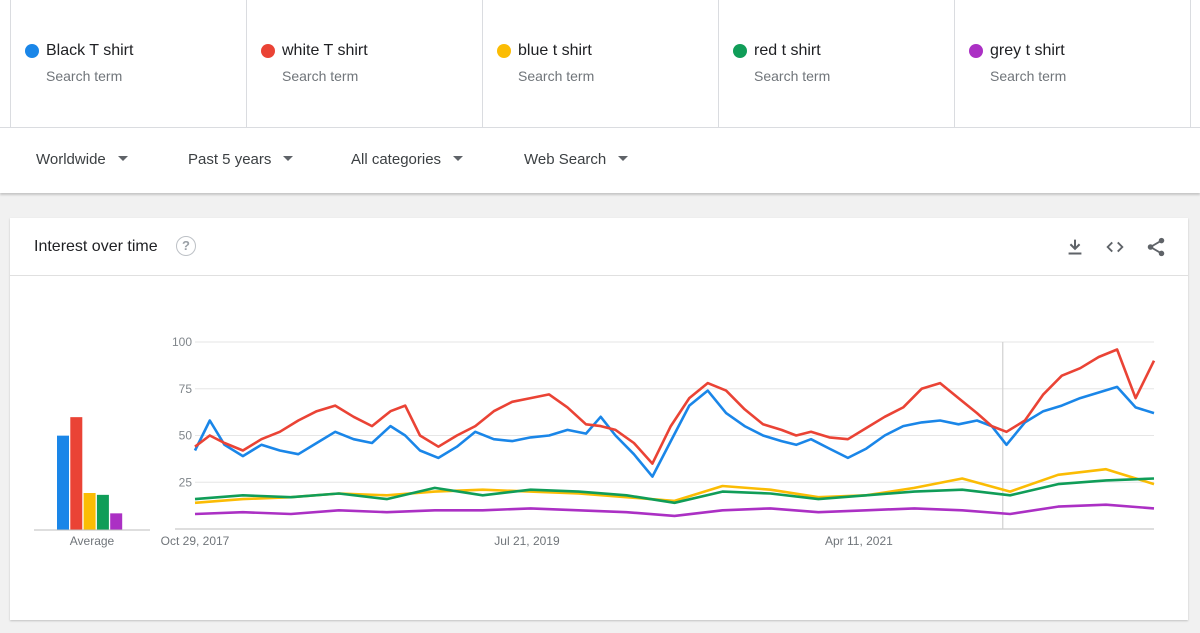  I want to click on term-chip-1: Black T shirt Search term, so click(128, 63).